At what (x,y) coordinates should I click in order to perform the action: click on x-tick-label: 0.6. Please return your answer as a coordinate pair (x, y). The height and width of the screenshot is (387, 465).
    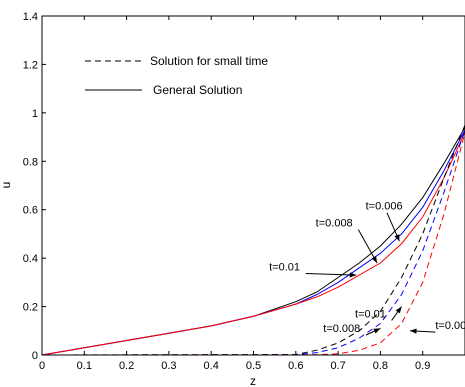
    Looking at the image, I should click on (295, 366).